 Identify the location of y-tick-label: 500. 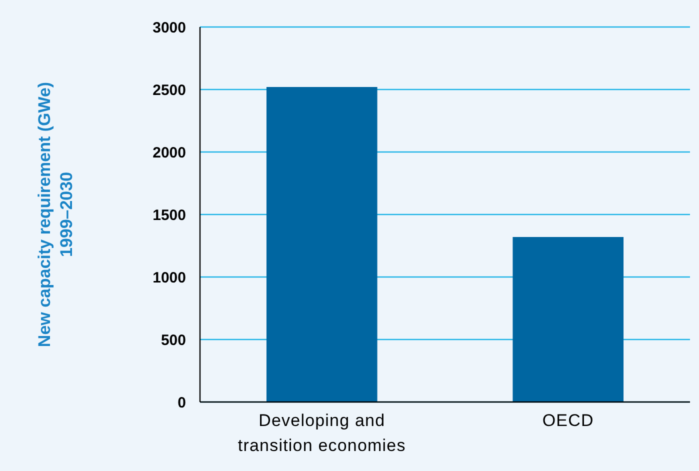
(173, 340).